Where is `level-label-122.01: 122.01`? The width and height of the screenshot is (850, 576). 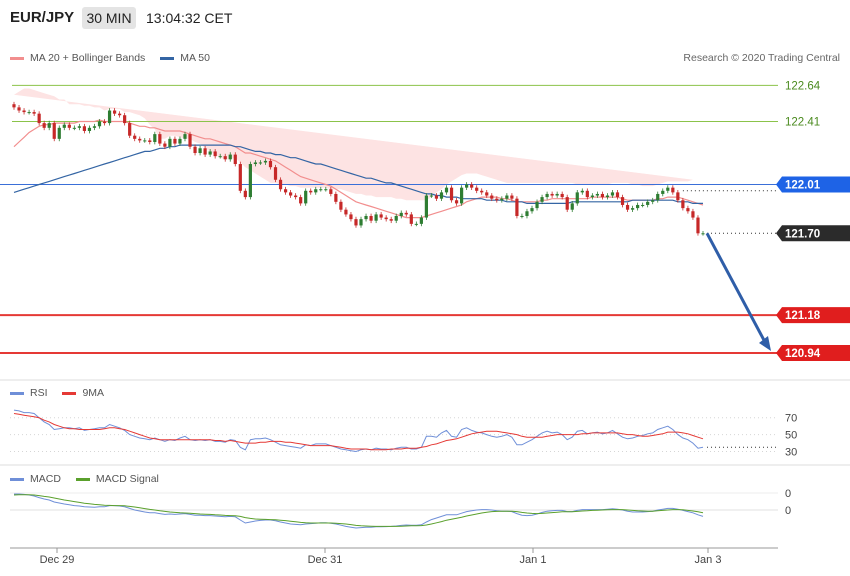 level-label-122.01: 122.01 is located at coordinates (803, 186).